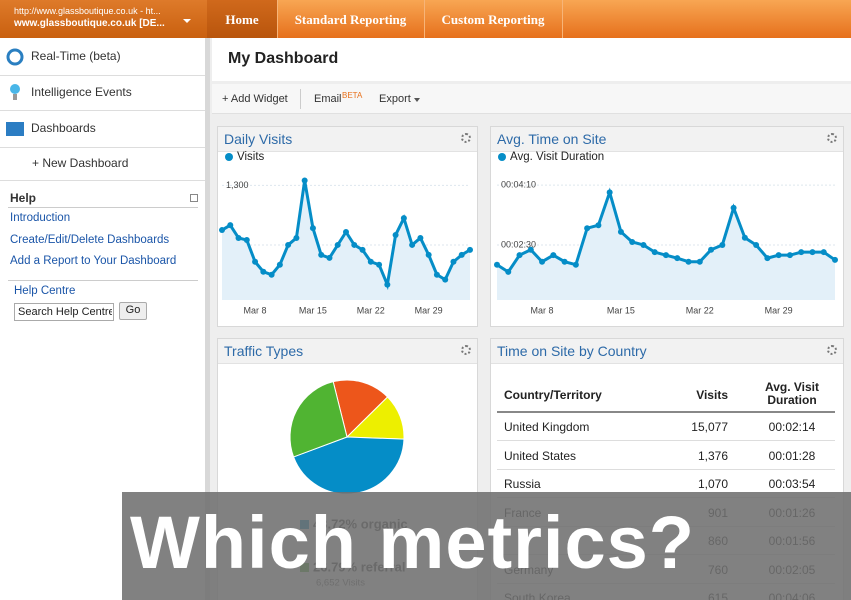 The image size is (851, 600). Describe the element at coordinates (80, 163) in the screenshot. I see `new-dashboard: + New Dashboard` at that location.